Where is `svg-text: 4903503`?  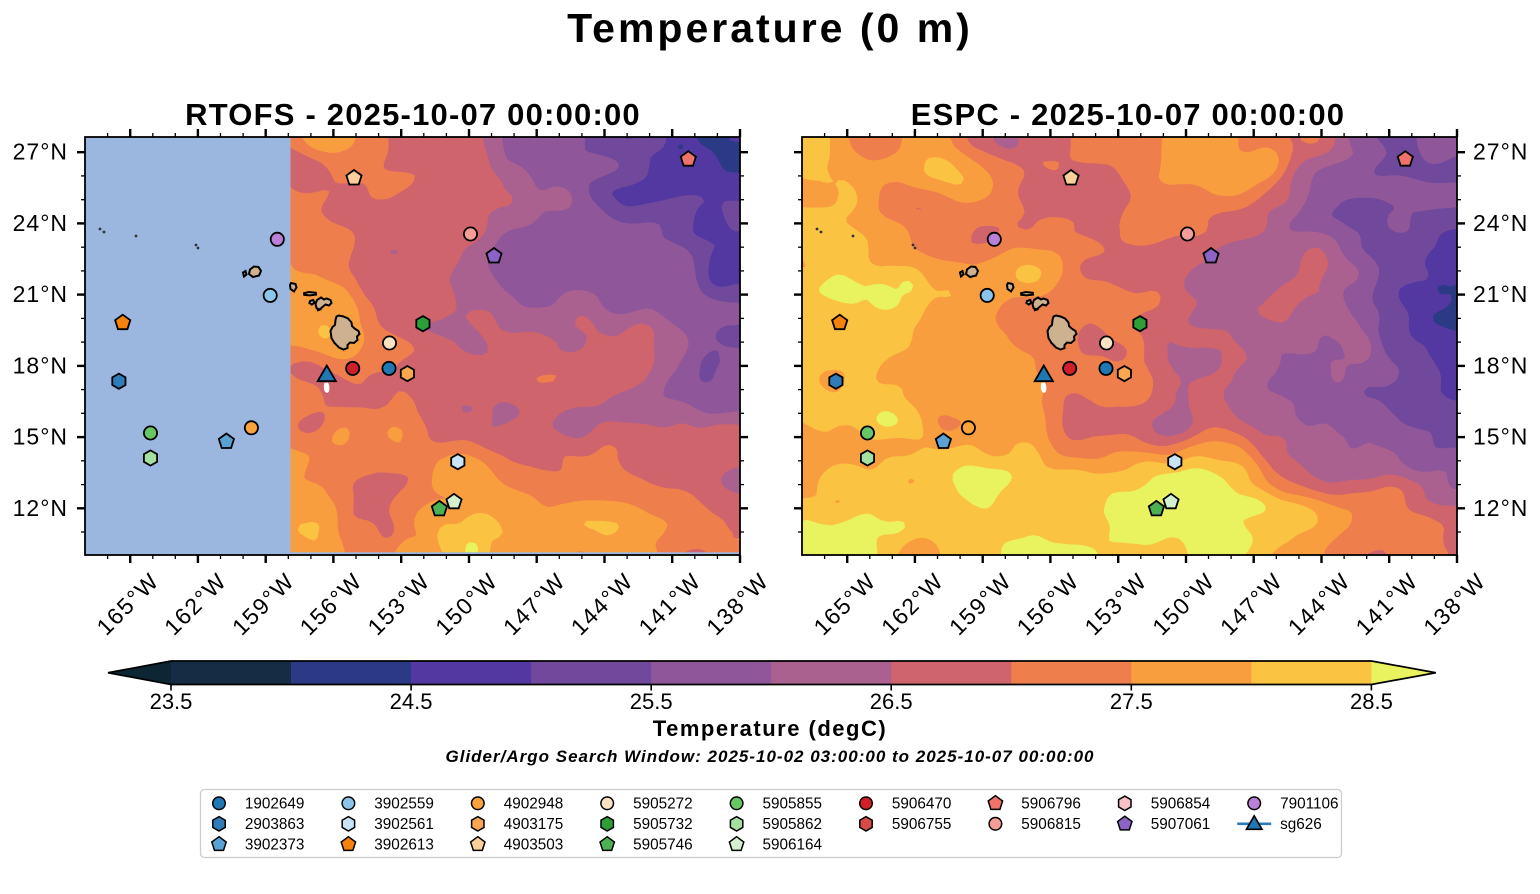 svg-text: 4903503 is located at coordinates (534, 845).